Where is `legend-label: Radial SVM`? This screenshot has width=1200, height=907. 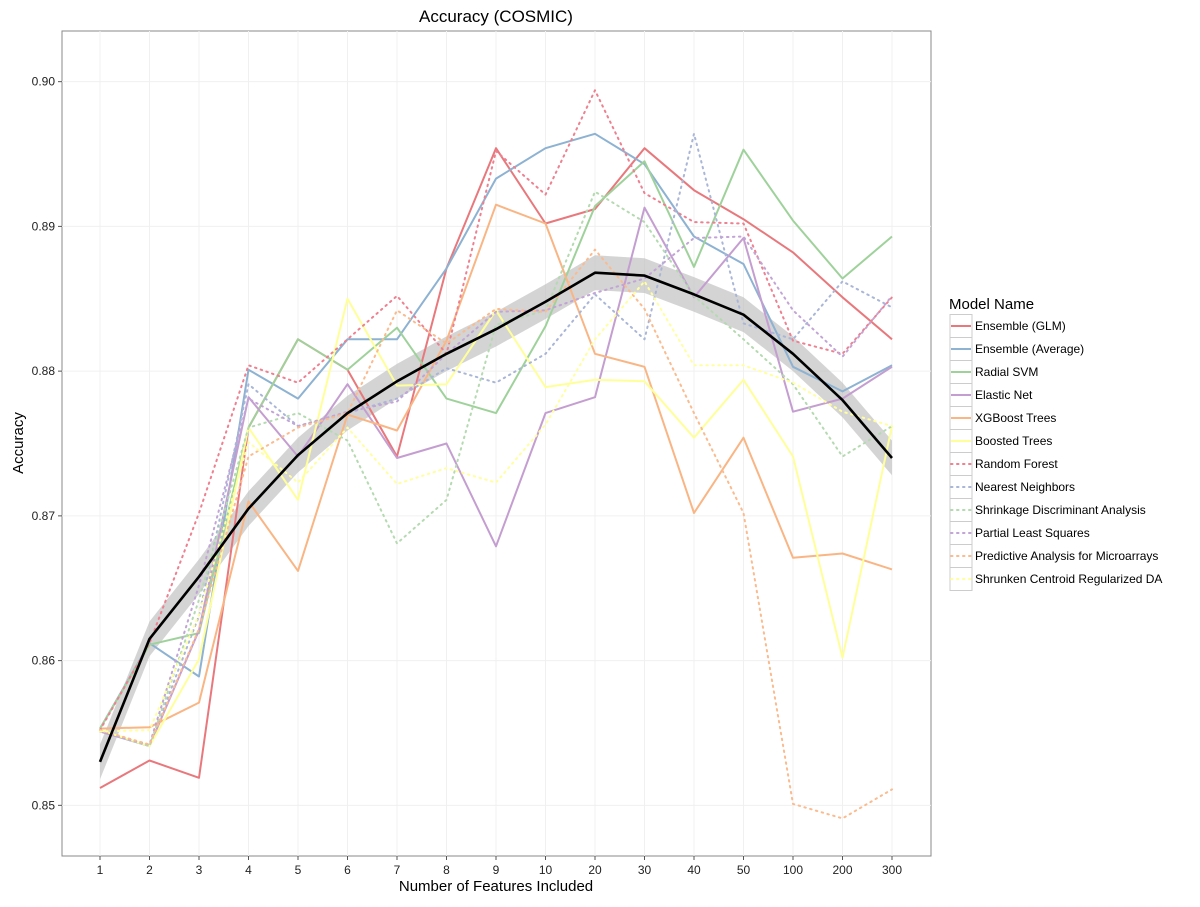
legend-label: Radial SVM is located at coordinates (1006, 372).